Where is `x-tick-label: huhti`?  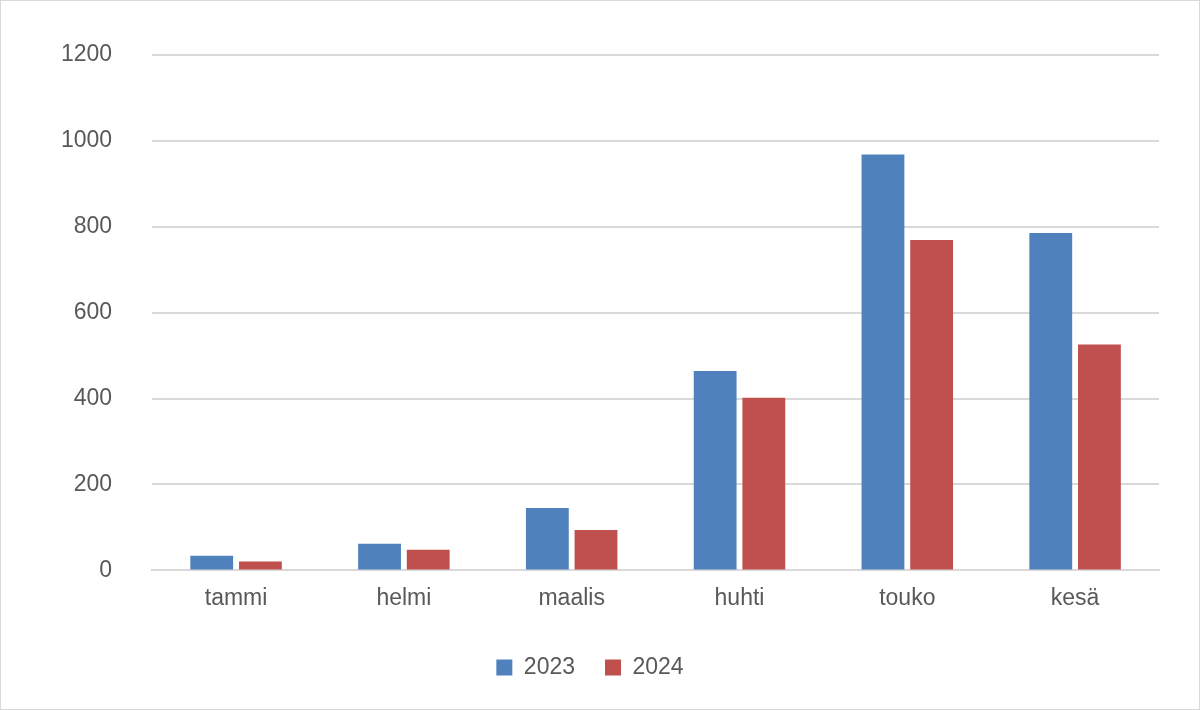
x-tick-label: huhti is located at coordinates (739, 596).